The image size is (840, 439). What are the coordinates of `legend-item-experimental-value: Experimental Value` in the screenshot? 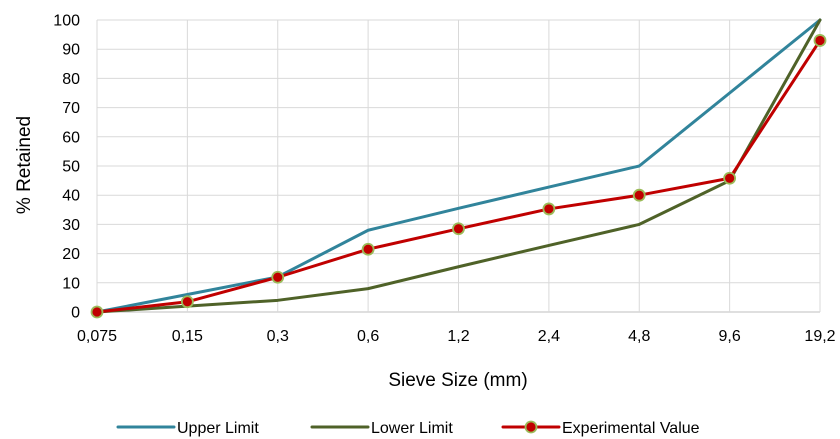 It's located at (600, 428).